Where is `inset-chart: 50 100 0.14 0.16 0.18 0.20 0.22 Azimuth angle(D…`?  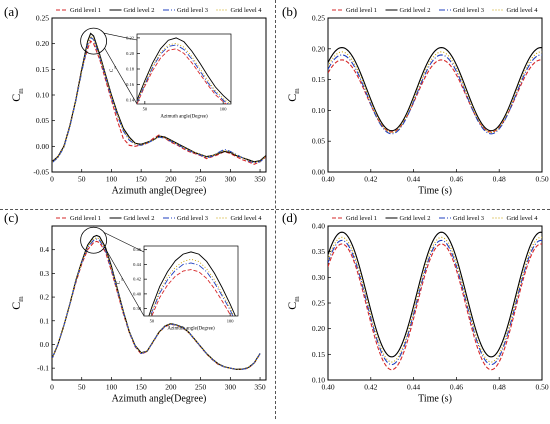
inset-chart: 50 100 0.14 0.16 0.18 0.20 0.22 Azimuth angle(D… is located at coordinates (156, 73).